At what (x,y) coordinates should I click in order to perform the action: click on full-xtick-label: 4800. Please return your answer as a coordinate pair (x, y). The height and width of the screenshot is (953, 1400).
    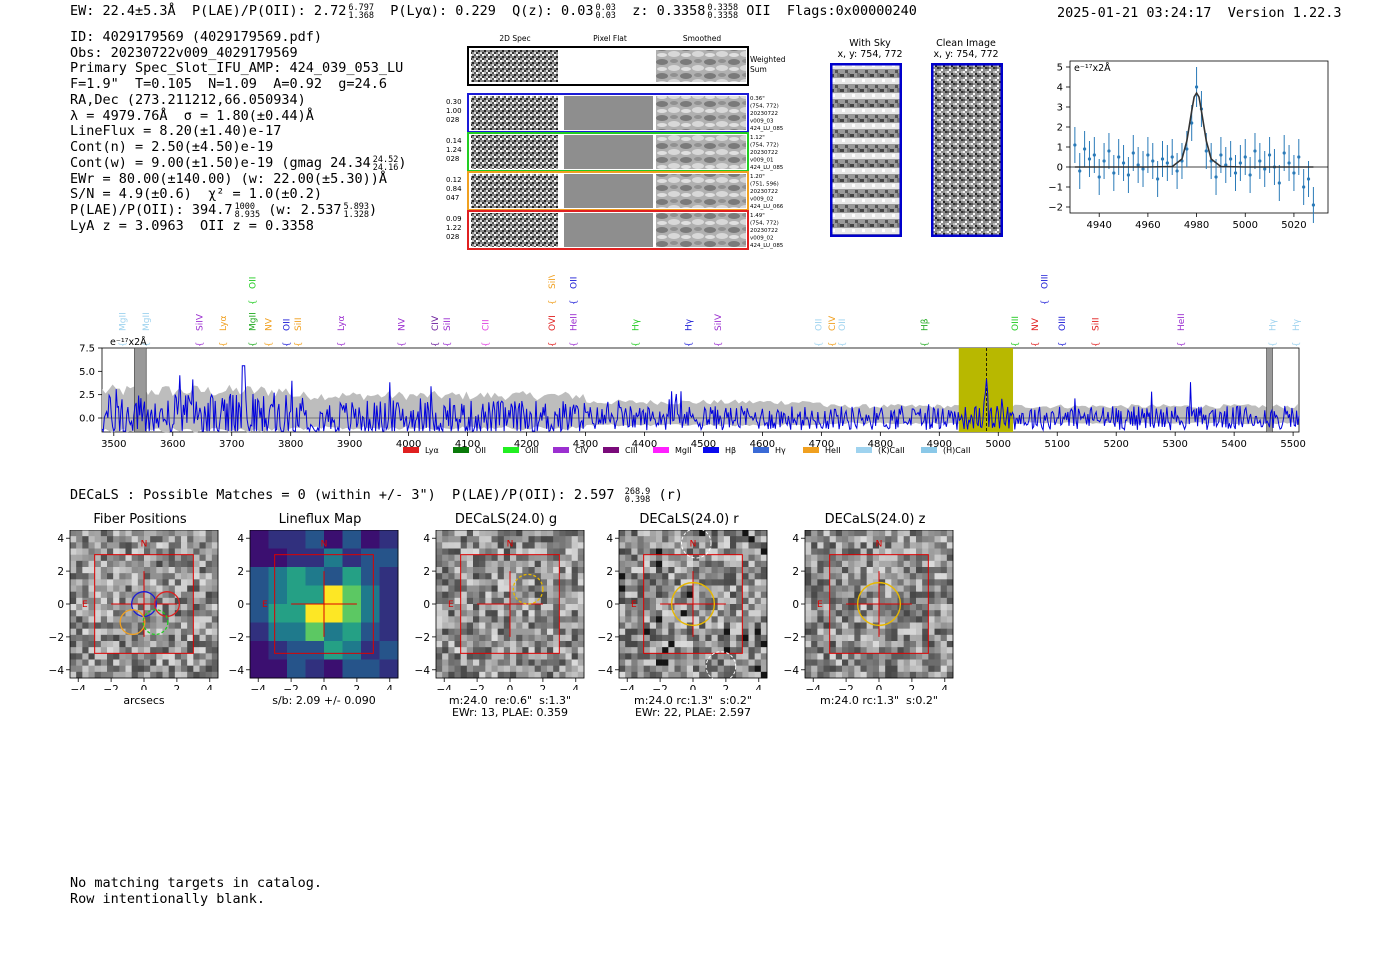
    Looking at the image, I should click on (880, 444).